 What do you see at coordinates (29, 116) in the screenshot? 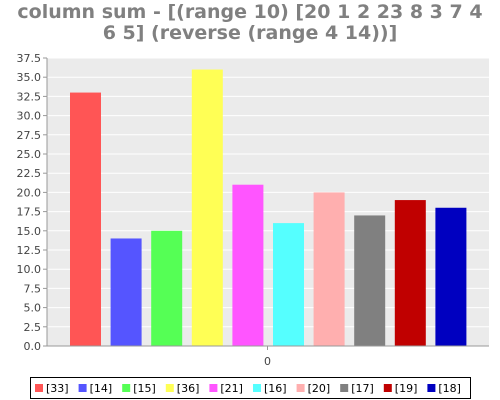
I see `y-tick-label: 30.0` at bounding box center [29, 116].